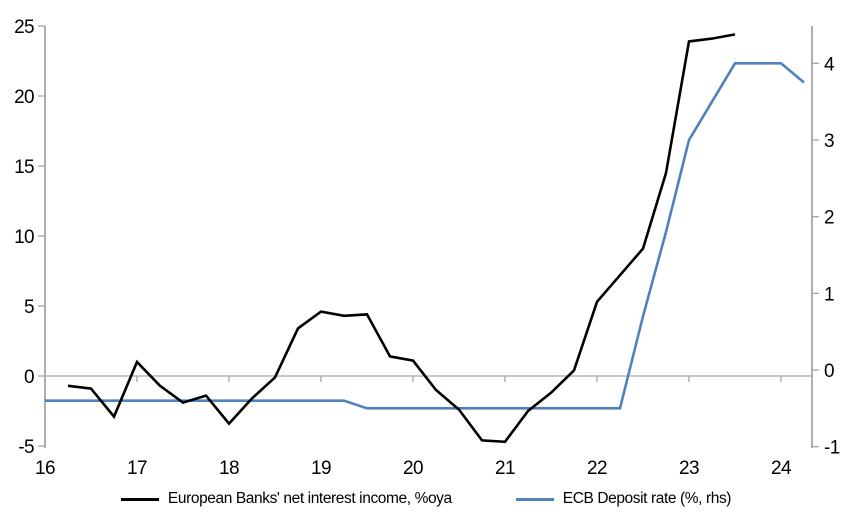 The image size is (852, 531). I want to click on right-axis-label: -1, so click(832, 448).